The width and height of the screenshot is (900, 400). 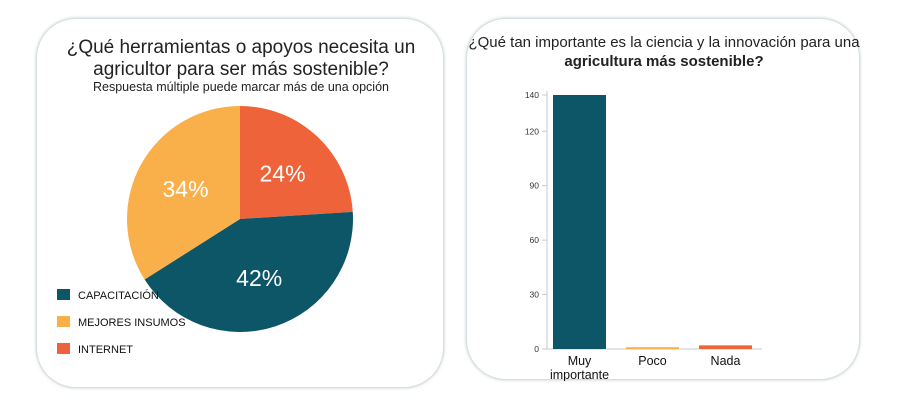 What do you see at coordinates (579, 222) in the screenshot?
I see `bar-muy-importante` at bounding box center [579, 222].